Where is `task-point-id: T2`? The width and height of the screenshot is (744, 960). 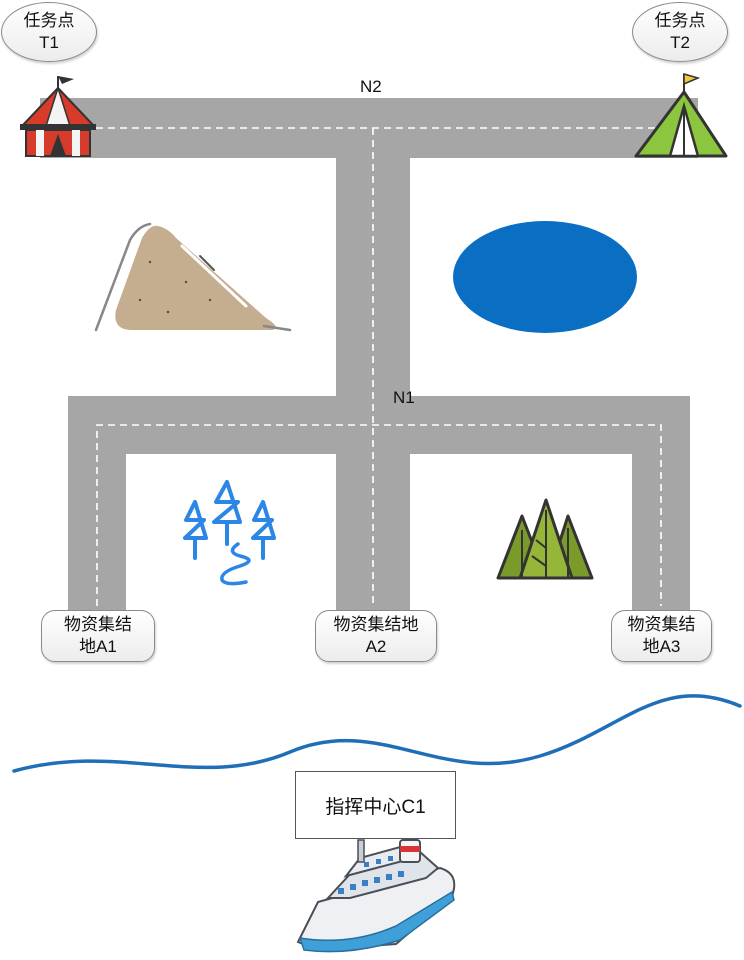 task-point-id: T2 is located at coordinates (680, 42).